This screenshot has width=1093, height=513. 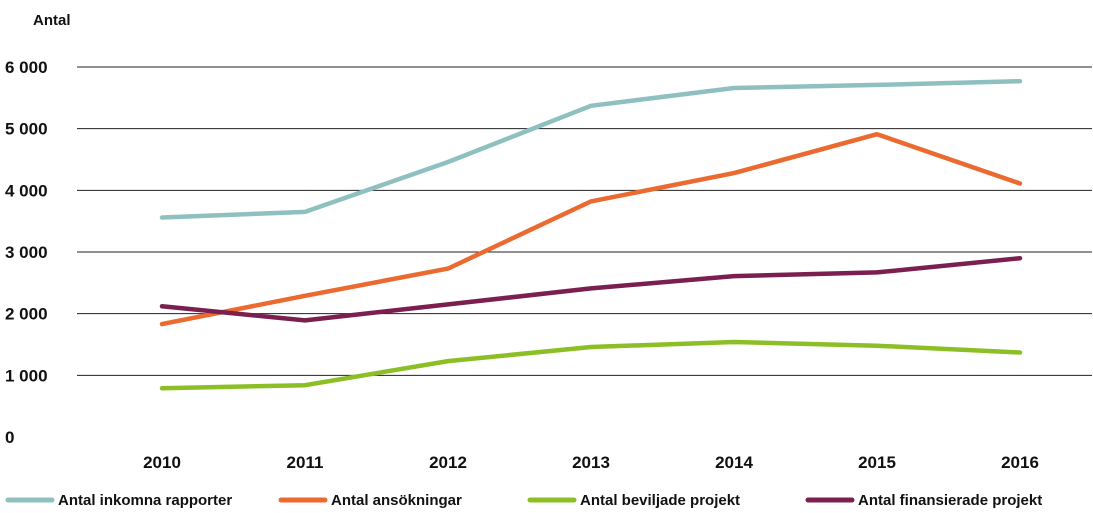 What do you see at coordinates (877, 462) in the screenshot?
I see `x-tick-label-2015: 2015` at bounding box center [877, 462].